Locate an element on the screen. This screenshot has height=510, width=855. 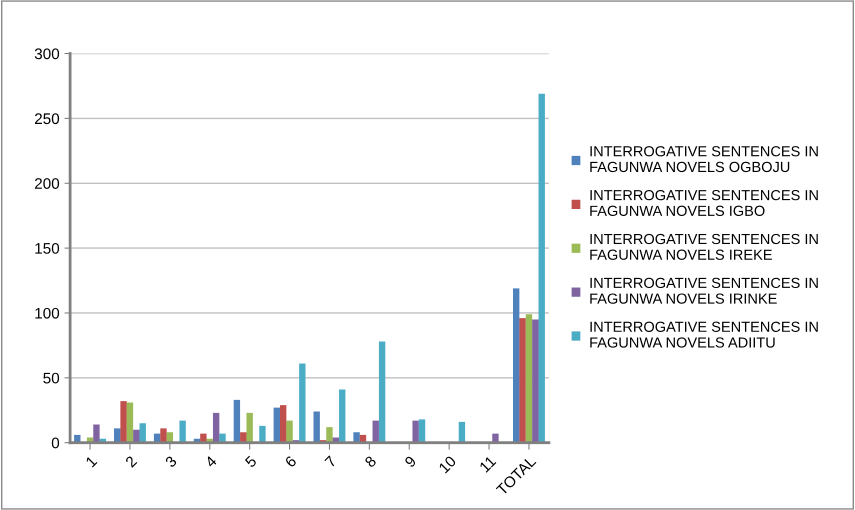
legend-label: INTERROGATIVE SENTENCES IN FAGUNWA NOVELS OGBOJU is located at coordinates (704, 159).